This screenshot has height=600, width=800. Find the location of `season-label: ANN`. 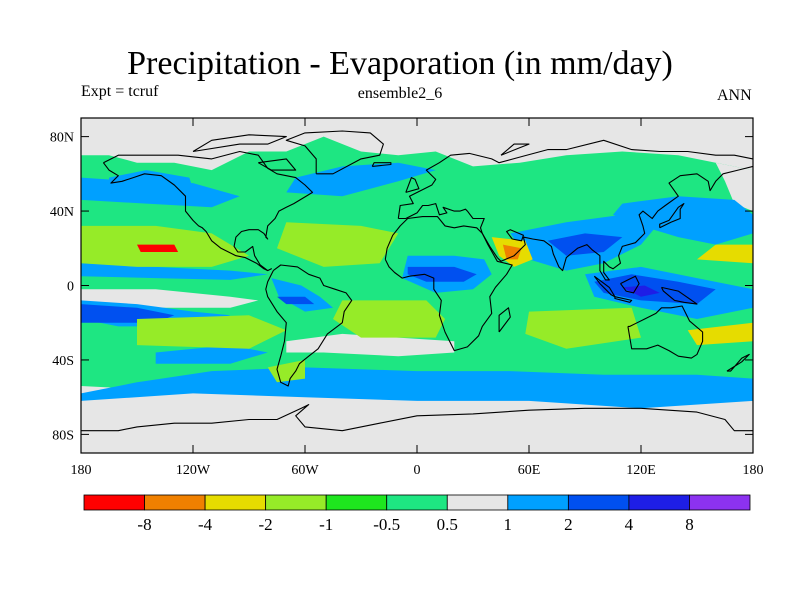

season-label: ANN is located at coordinates (734, 95).